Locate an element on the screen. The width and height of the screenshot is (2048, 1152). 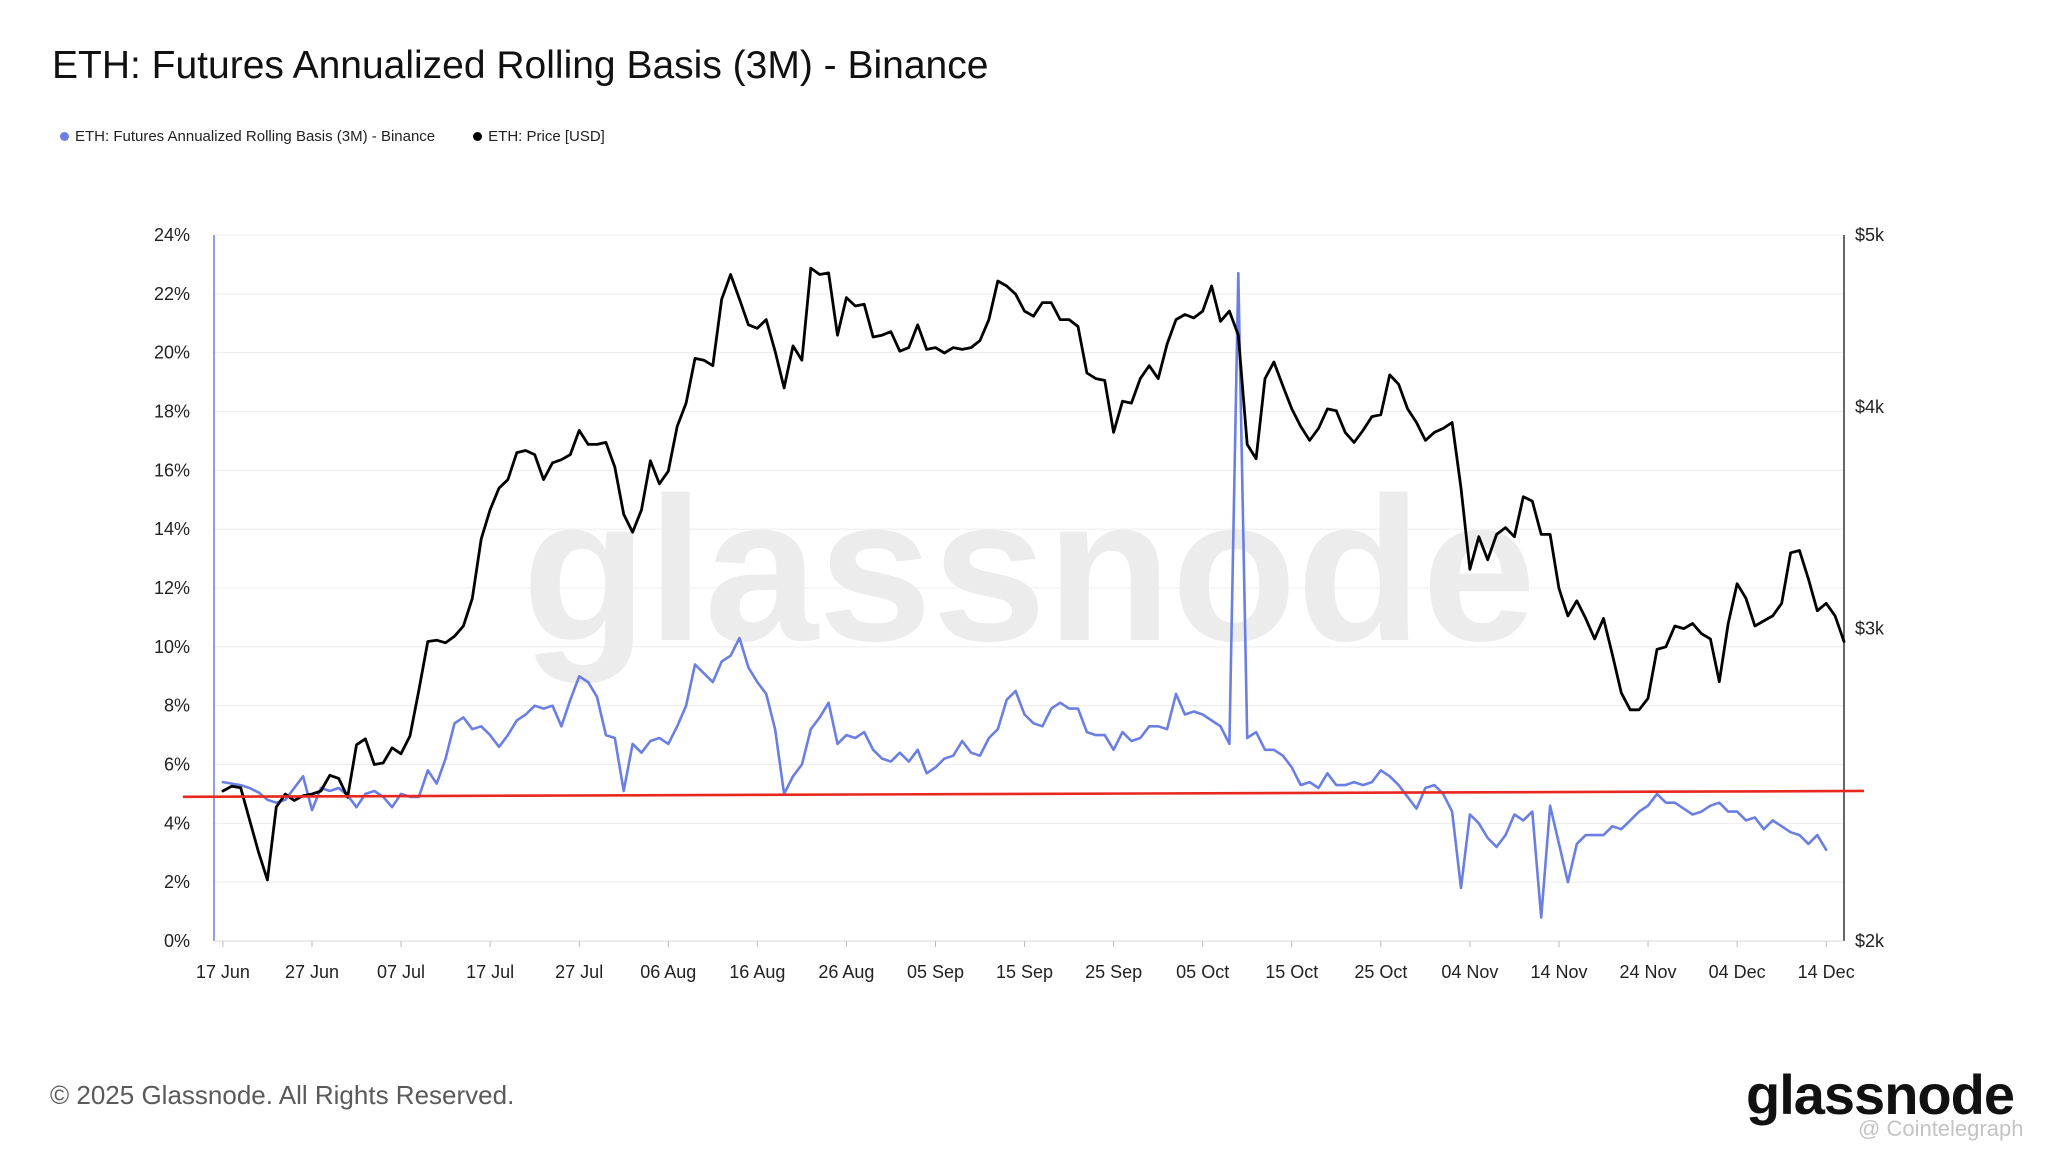
x-tick-label: 04 Nov is located at coordinates (1469, 972).